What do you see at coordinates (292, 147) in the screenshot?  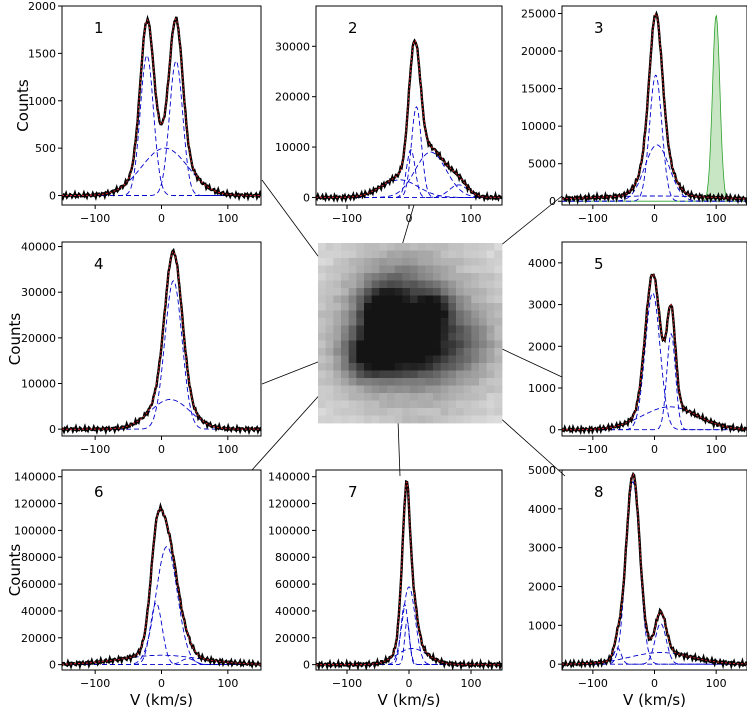 I see `y-tick-label: 10000` at bounding box center [292, 147].